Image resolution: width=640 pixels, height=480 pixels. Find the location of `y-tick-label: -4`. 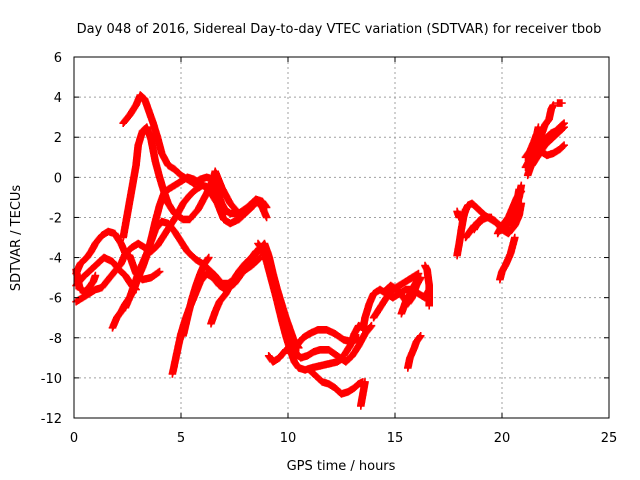

y-tick-label: -4 is located at coordinates (55, 259).